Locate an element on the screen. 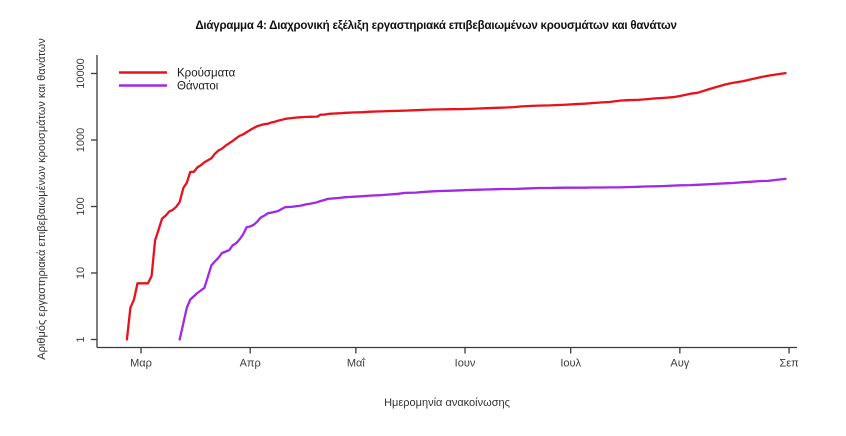  legend-label: Θάνατοι is located at coordinates (198, 87).